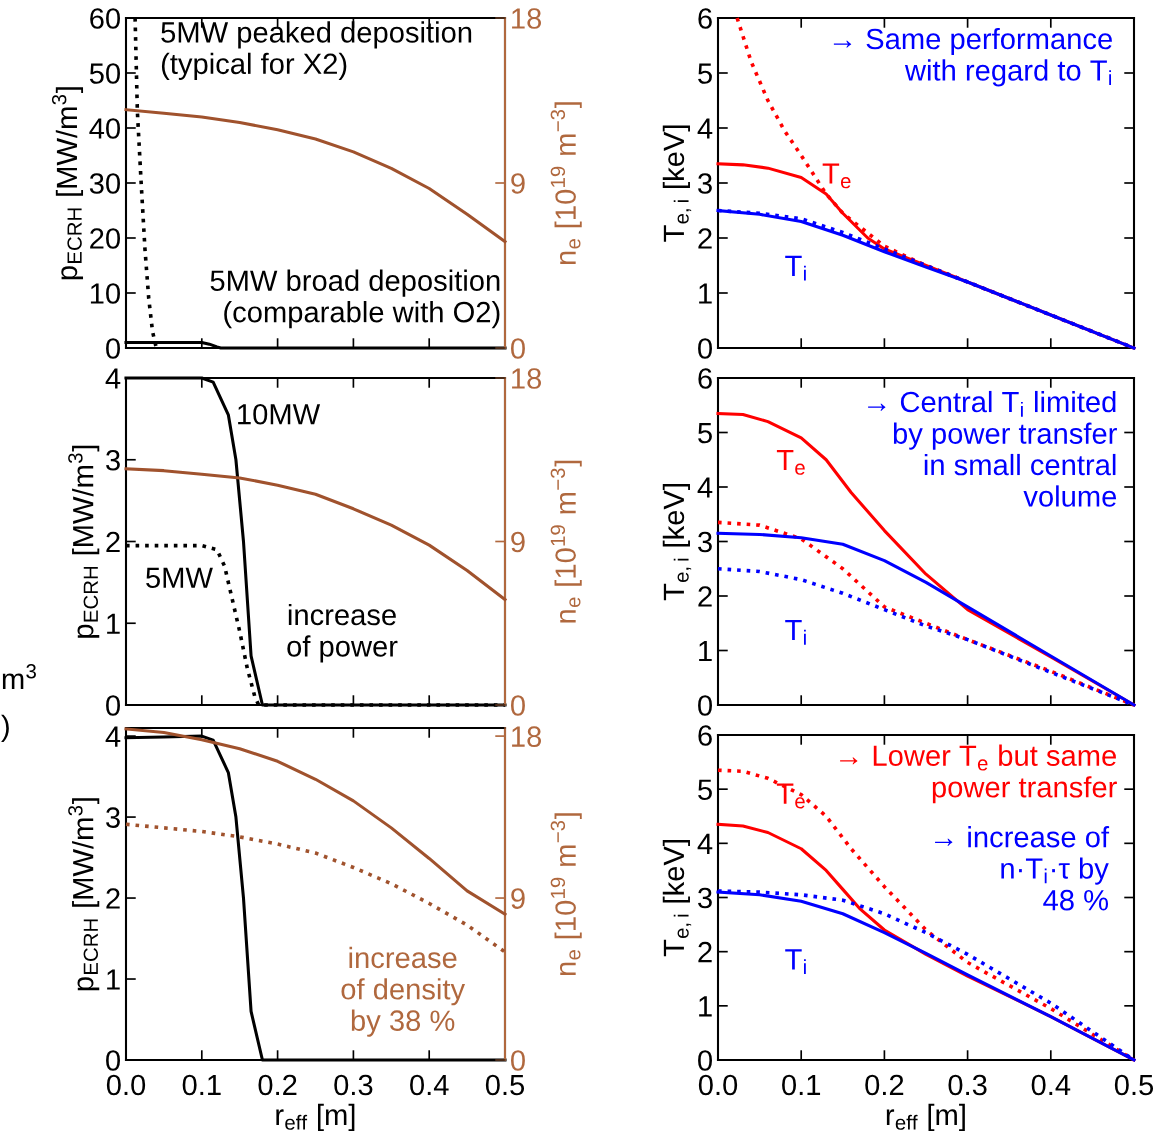 The image size is (1173, 1146). Describe the element at coordinates (104, 128) in the screenshot. I see `y-tick-label: 40` at that location.